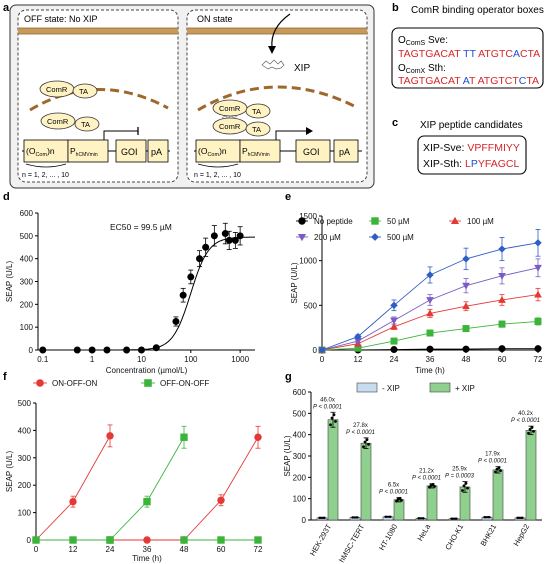  Describe the element at coordinates (5, 377) in the screenshot. I see `panel-letter-f: f` at that location.